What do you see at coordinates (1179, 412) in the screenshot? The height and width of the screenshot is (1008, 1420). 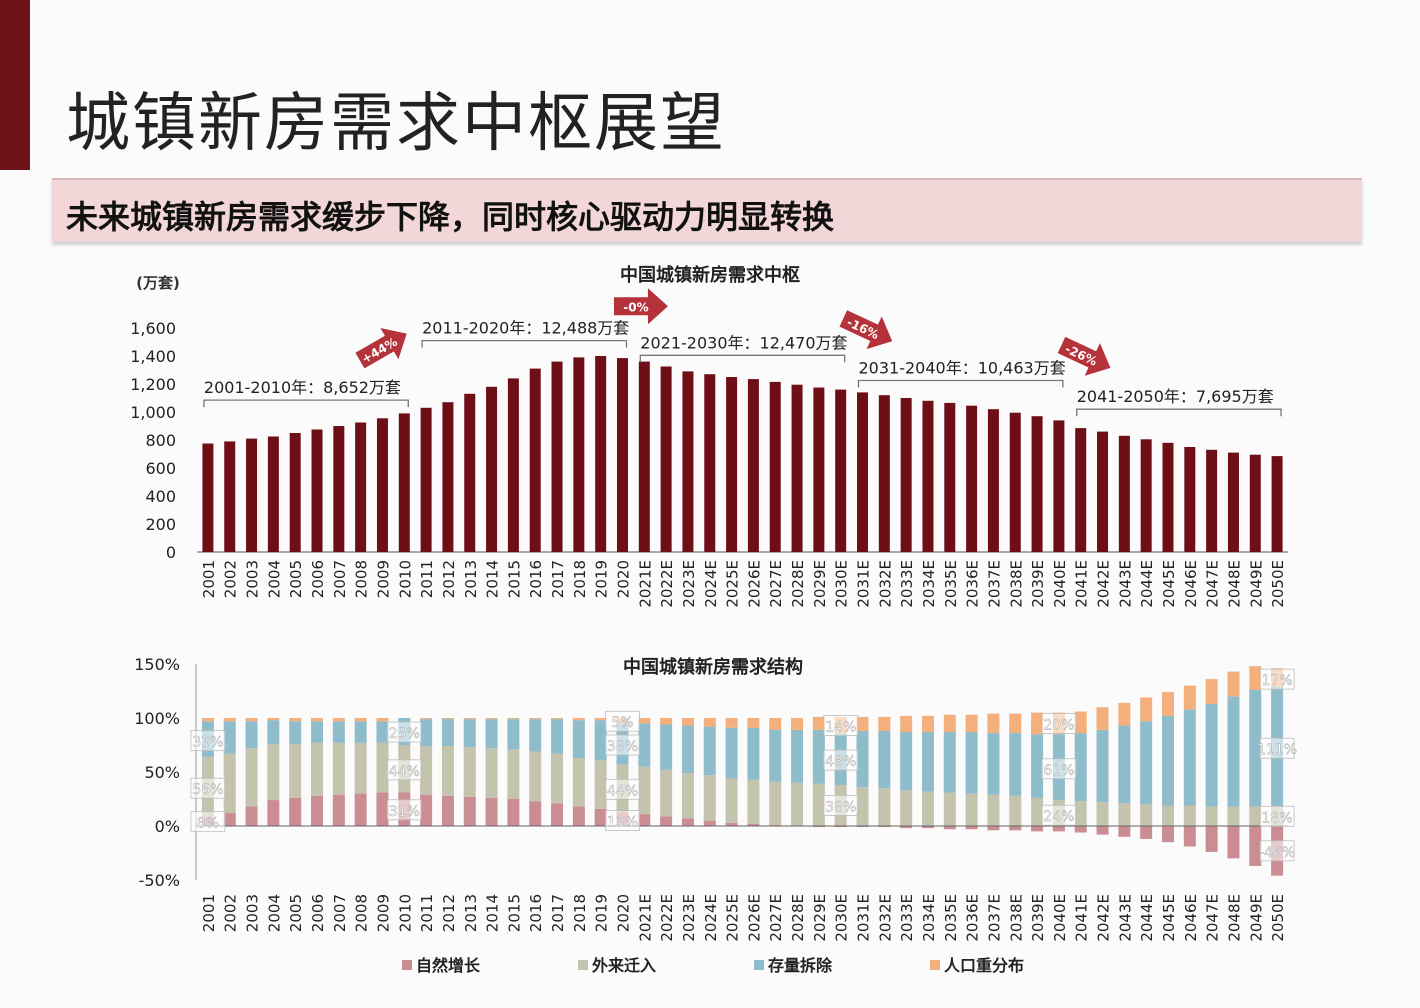 I see `period-bracket` at bounding box center [1179, 412].